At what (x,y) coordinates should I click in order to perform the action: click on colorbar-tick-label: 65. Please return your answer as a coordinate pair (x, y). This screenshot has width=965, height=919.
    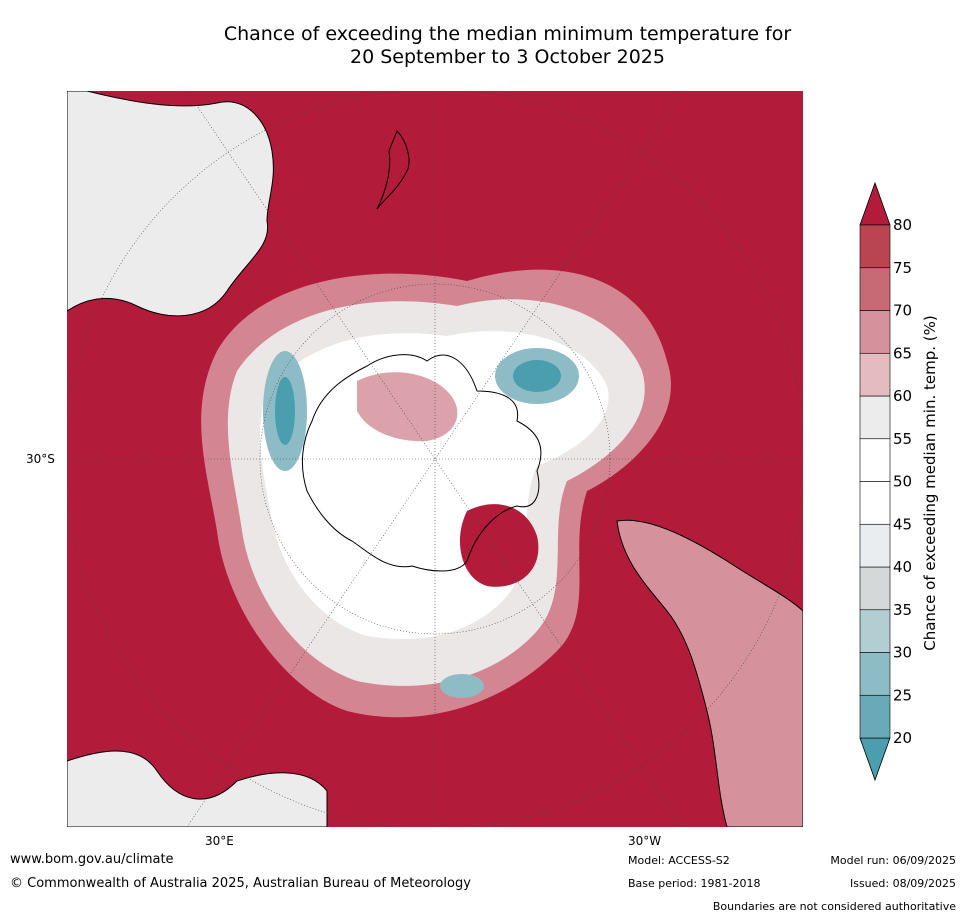
    Looking at the image, I should click on (902, 353).